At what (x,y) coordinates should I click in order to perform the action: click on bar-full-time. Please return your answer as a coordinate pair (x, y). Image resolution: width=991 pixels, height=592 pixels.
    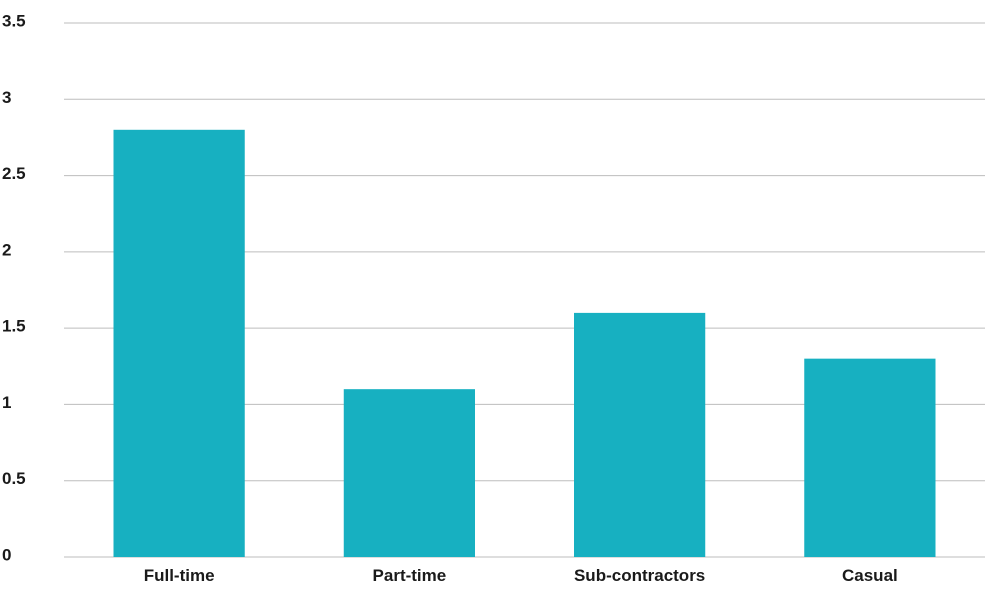
    Looking at the image, I should click on (179, 343).